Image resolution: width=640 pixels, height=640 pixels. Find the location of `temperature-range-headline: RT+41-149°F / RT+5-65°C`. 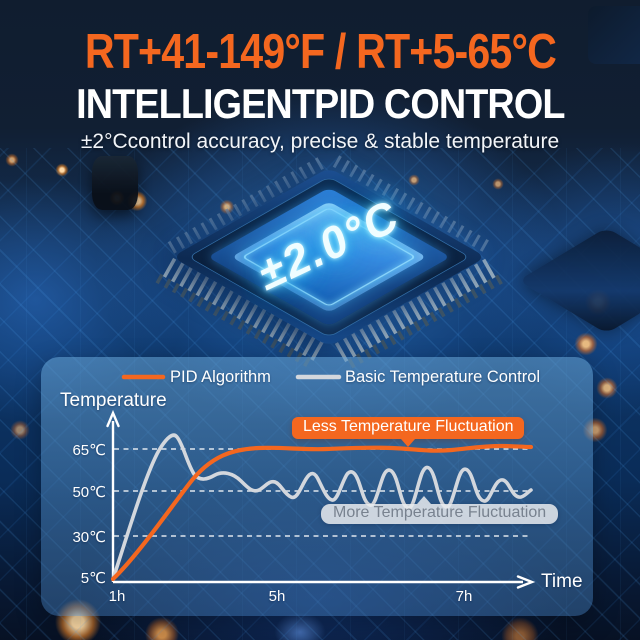

temperature-range-headline: RT+41-149°F / RT+5-65°C is located at coordinates (320, 52).